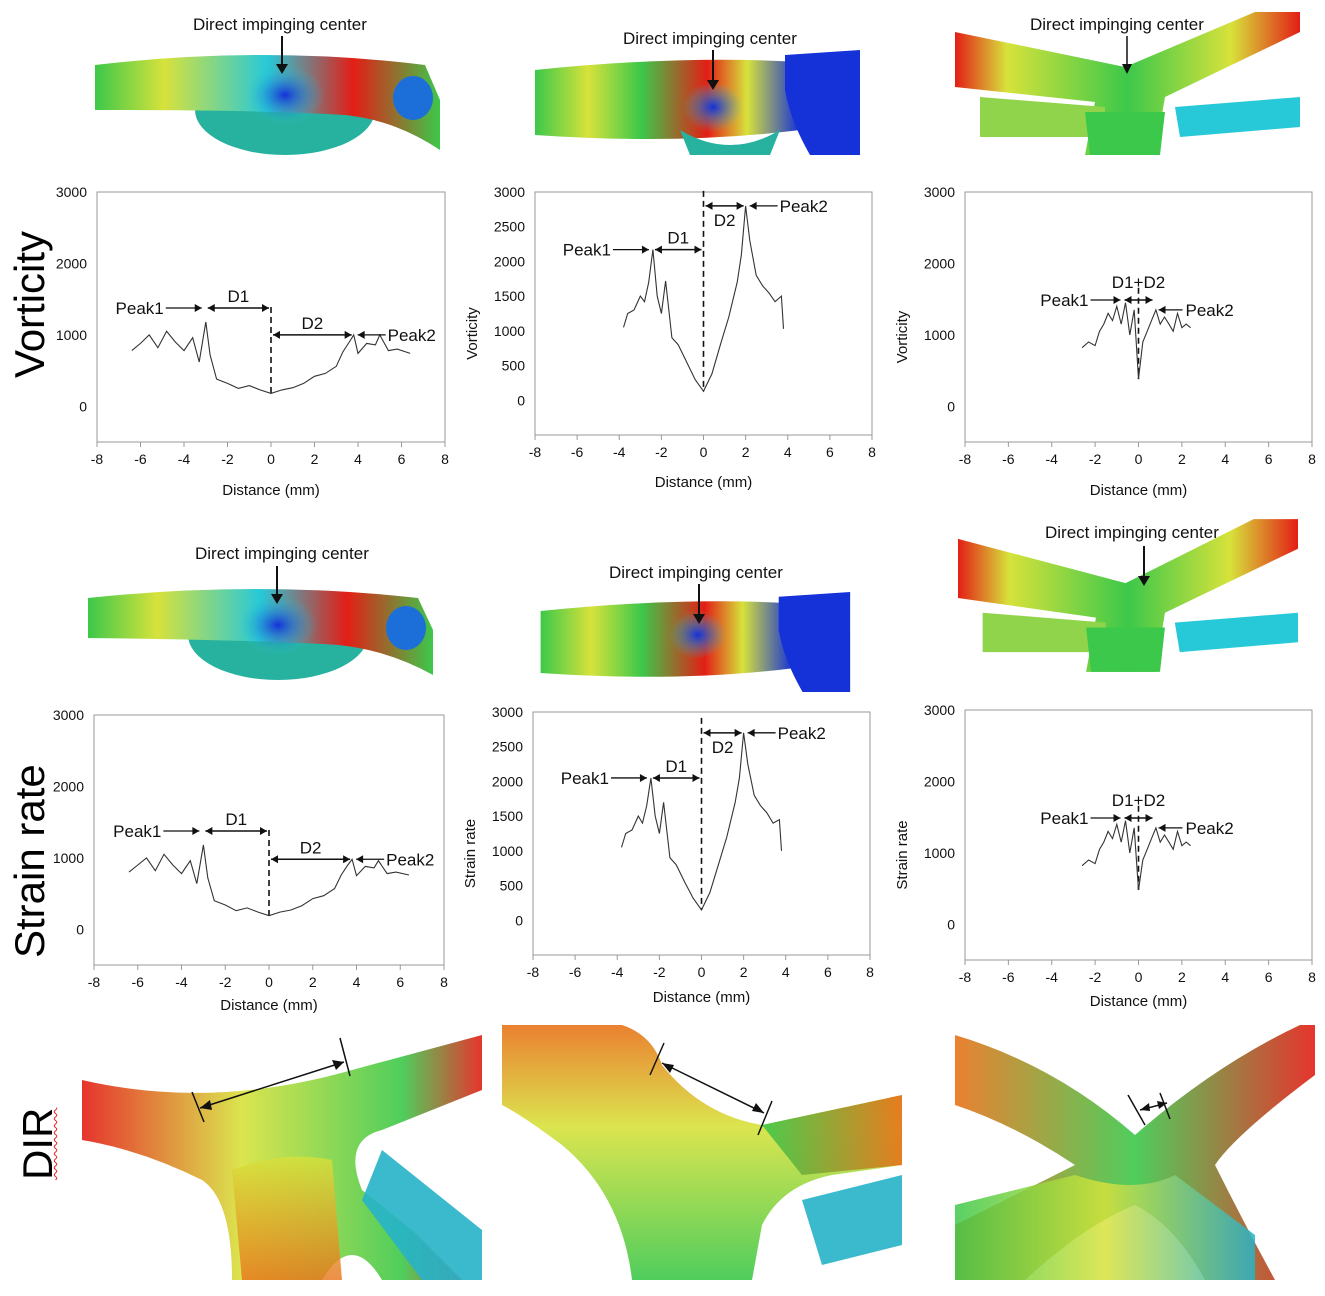 Image resolution: width=1325 pixels, height=1296 pixels. I want to click on y-tick-label: 1500, so click(507, 816).